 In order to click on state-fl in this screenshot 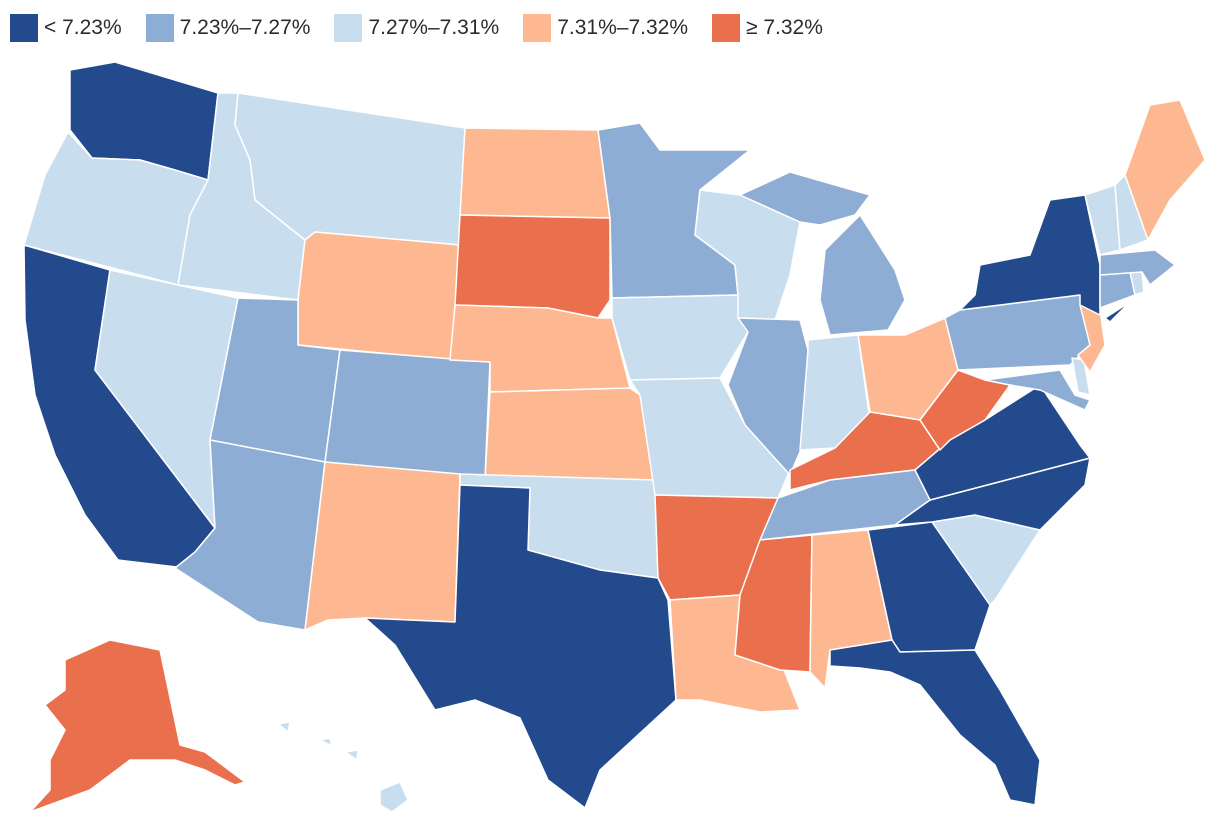, I will do `click(935, 722)`.